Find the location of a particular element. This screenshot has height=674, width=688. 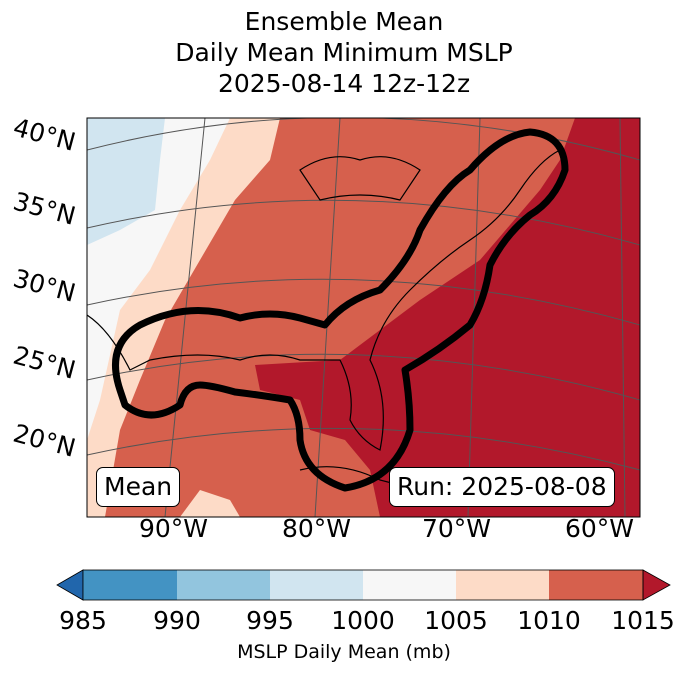

lon-label-80: 80°W is located at coordinates (317, 528).